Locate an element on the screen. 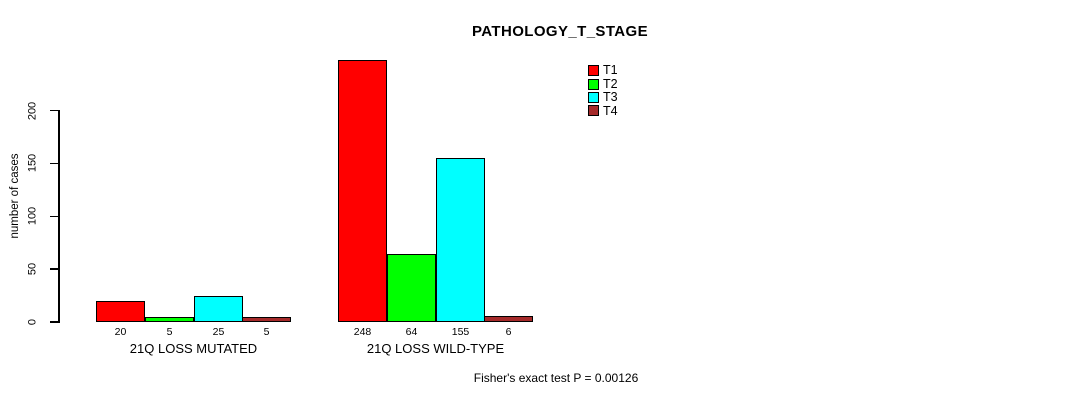  legend-label: T4 is located at coordinates (610, 110).